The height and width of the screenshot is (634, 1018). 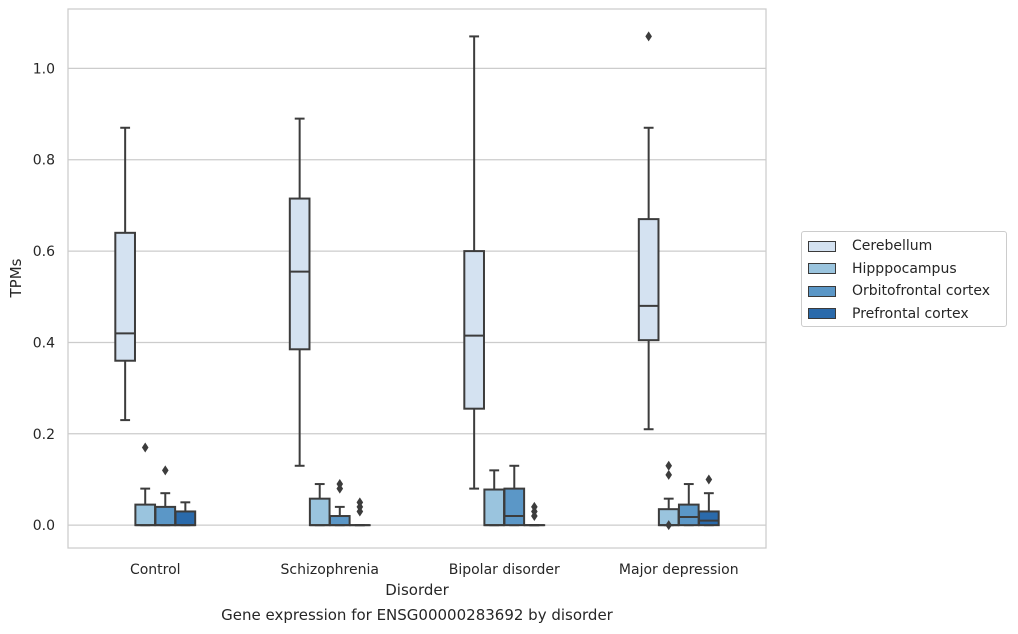 What do you see at coordinates (910, 313) in the screenshot?
I see `legend-label: Prefrontal cortex` at bounding box center [910, 313].